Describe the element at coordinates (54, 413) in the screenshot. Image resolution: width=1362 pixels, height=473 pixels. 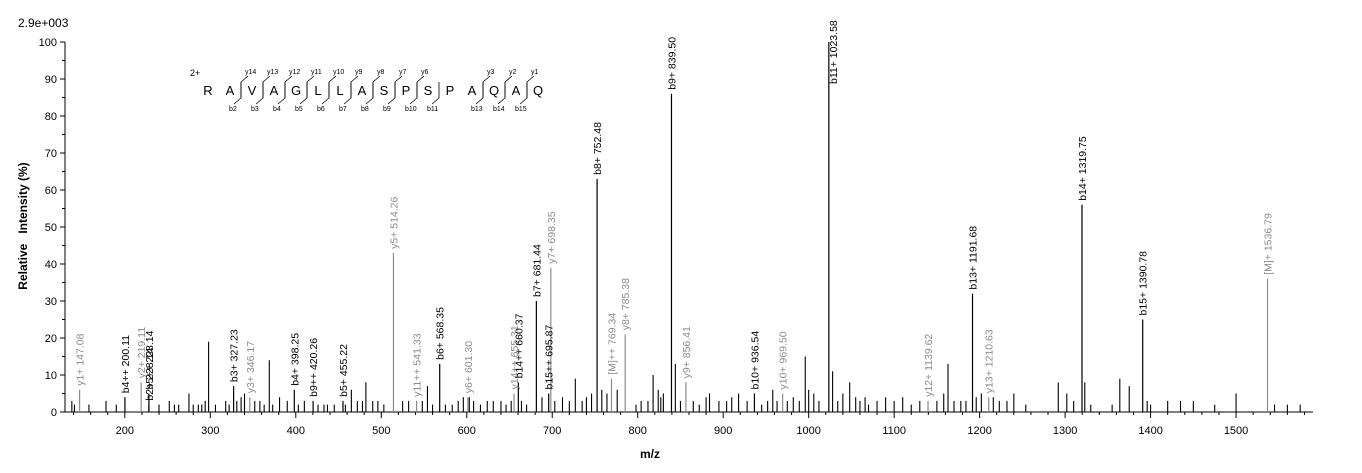
I see `y-tick-label: 0` at that location.